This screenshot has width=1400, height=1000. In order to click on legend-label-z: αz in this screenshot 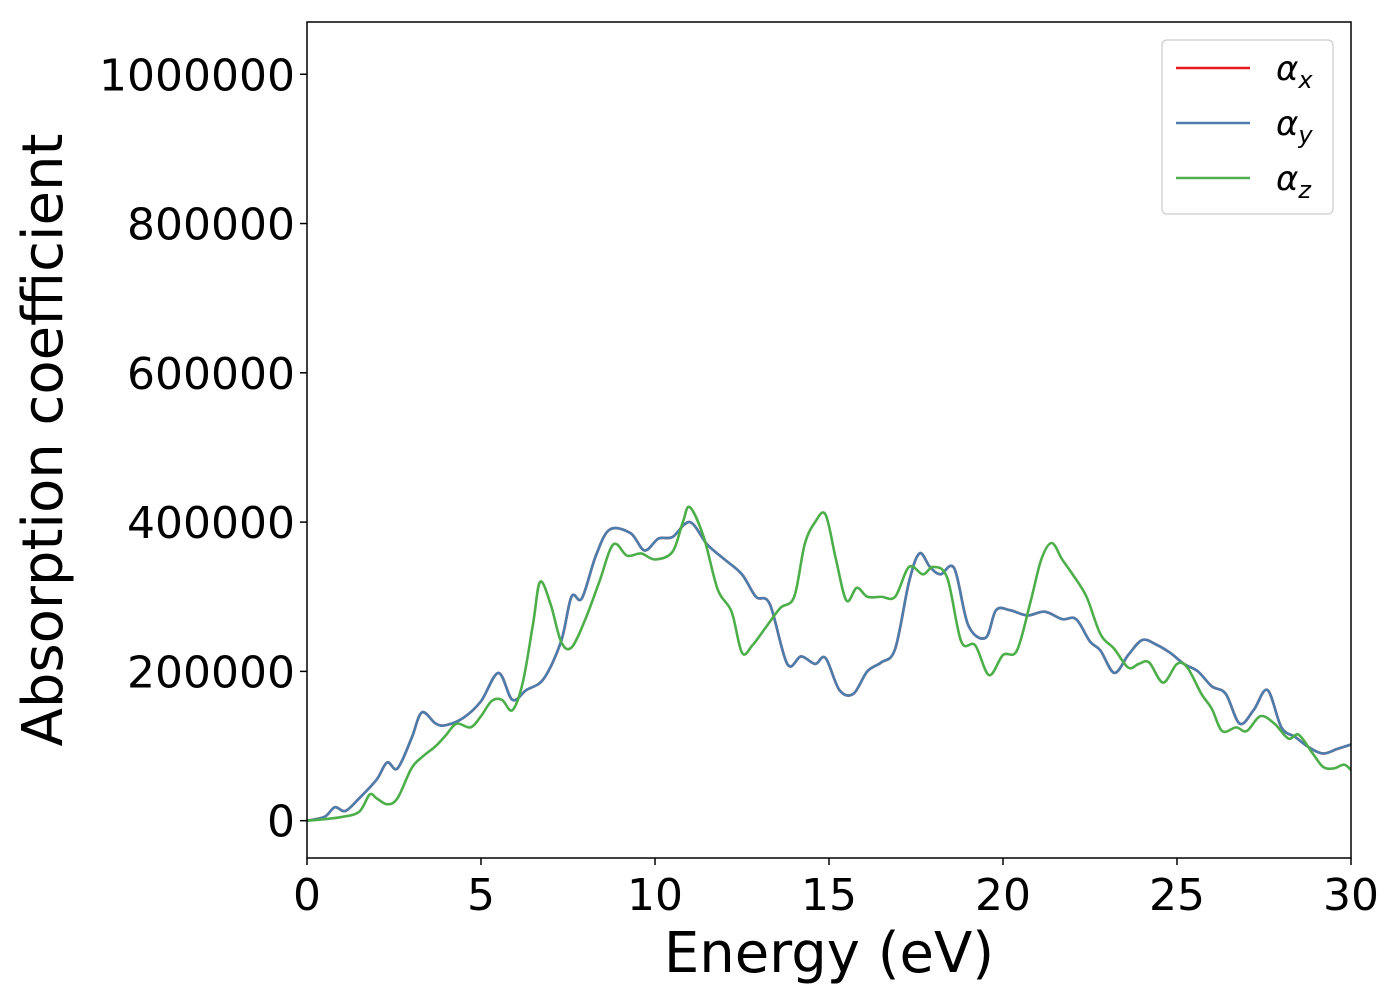, I will do `click(1294, 181)`.